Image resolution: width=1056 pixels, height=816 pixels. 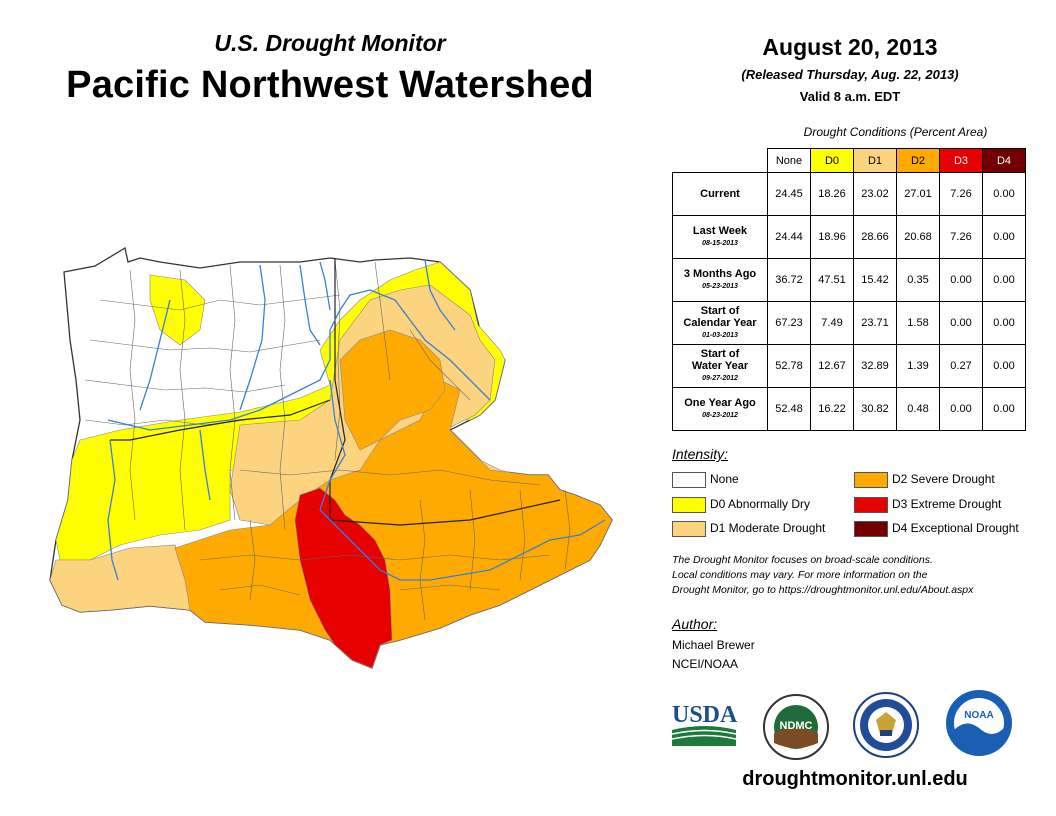 What do you see at coordinates (789, 194) in the screenshot?
I see `table-cell: 24.45` at bounding box center [789, 194].